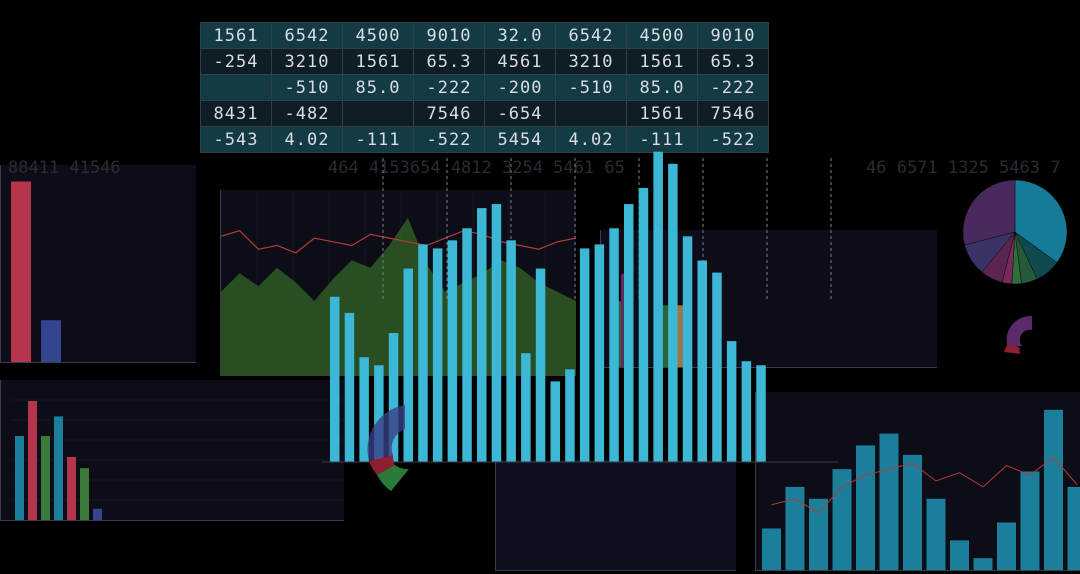 The height and width of the screenshot is (574, 1080). I want to click on semi-donut, so click(395, 445).